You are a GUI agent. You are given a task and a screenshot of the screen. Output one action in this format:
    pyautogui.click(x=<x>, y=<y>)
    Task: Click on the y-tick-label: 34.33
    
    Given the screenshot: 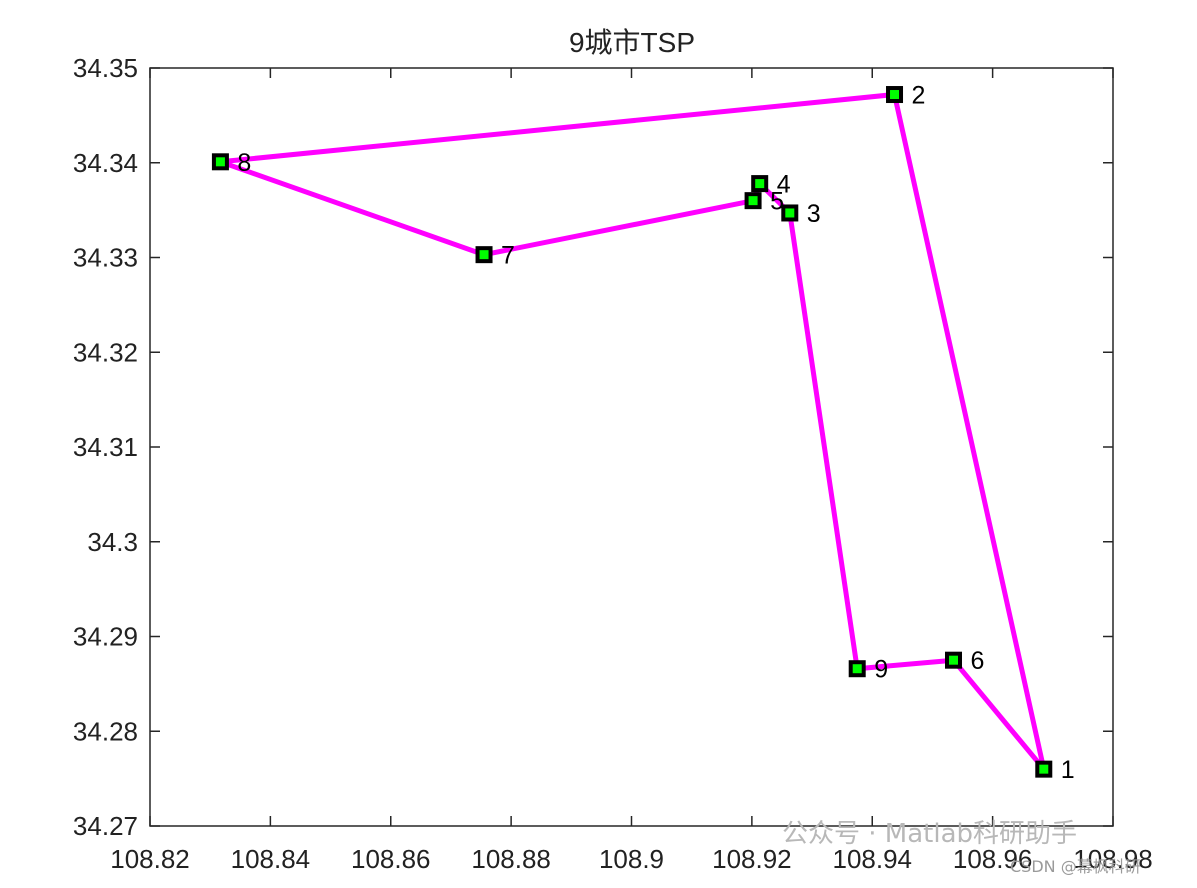 What is the action you would take?
    pyautogui.click(x=105, y=258)
    